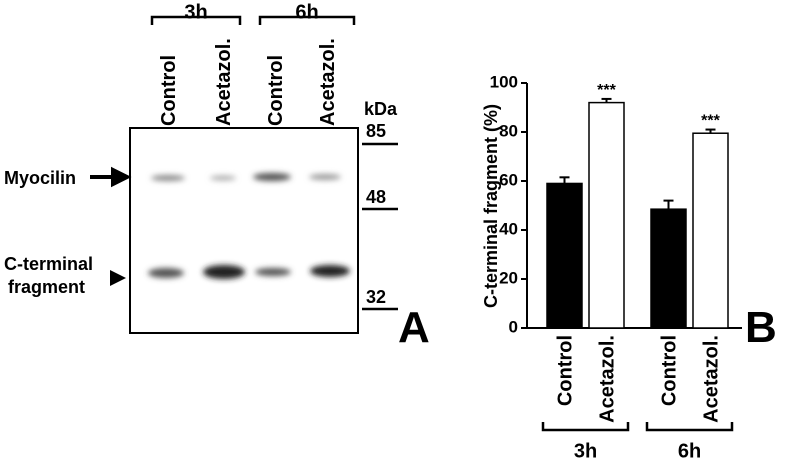 This screenshot has height=463, width=788. What do you see at coordinates (414, 327) in the screenshot?
I see `panel-letter: A` at bounding box center [414, 327].